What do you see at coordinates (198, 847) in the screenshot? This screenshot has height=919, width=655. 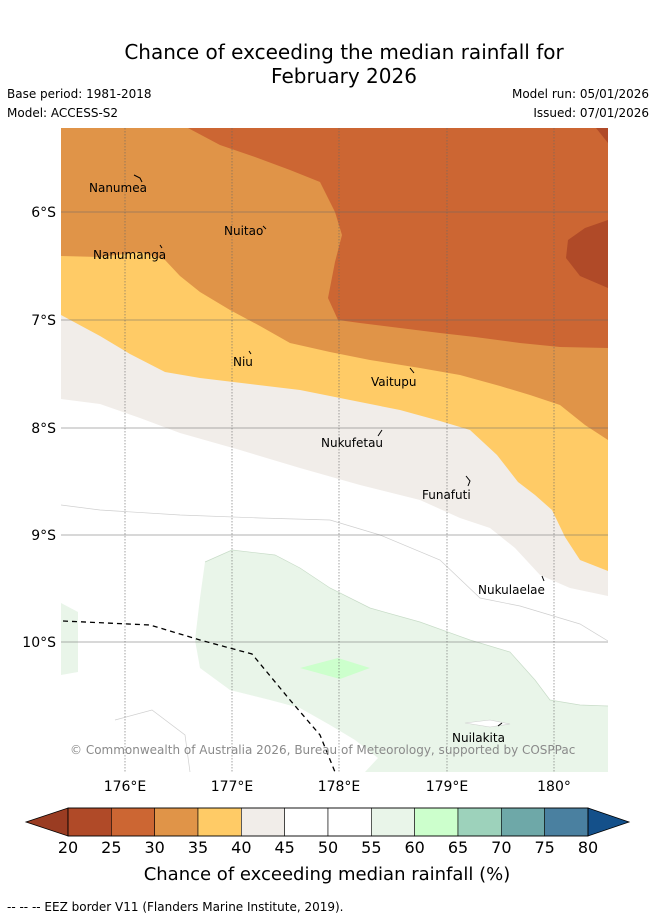 I see `colorbar-tick-label: 35` at bounding box center [198, 847].